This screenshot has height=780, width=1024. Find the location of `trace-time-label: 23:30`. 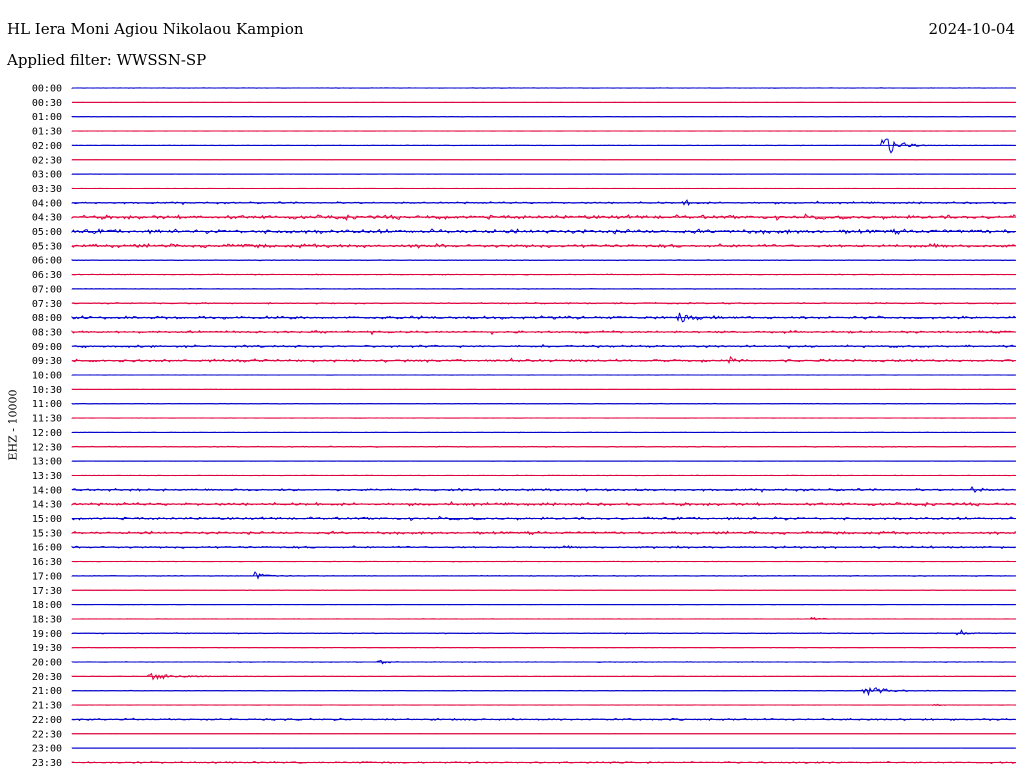

trace-time-label: 23:30 is located at coordinates (47, 763).